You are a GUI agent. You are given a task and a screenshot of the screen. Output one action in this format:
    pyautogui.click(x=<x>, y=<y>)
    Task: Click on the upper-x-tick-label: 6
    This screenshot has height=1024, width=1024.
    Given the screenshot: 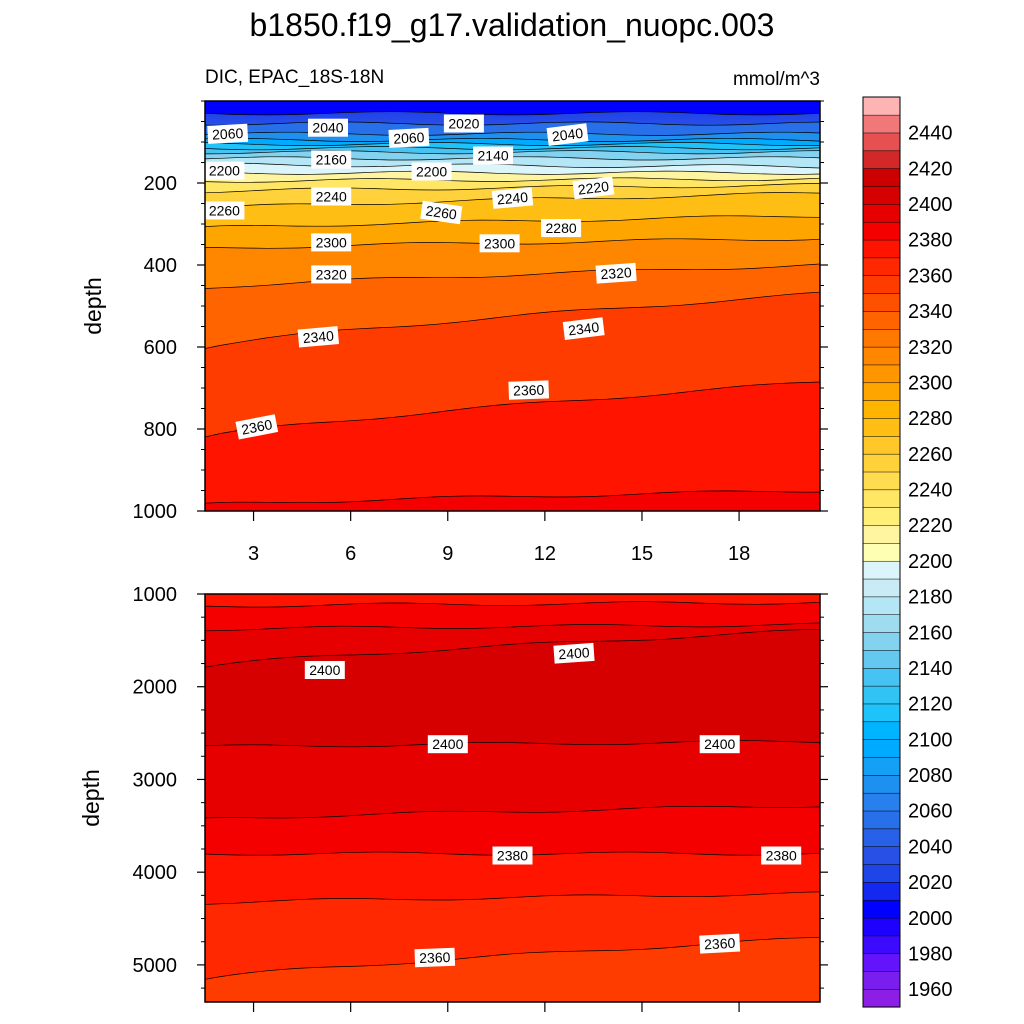 What is the action you would take?
    pyautogui.click(x=350, y=554)
    